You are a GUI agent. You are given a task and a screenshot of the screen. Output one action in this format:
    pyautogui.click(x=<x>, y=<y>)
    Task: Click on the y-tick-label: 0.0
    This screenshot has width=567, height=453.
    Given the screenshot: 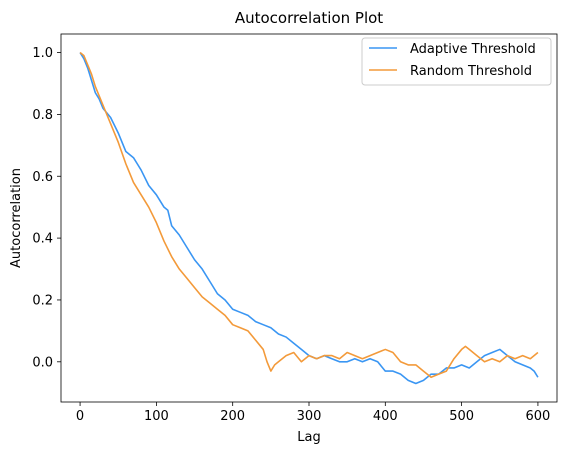 What is the action you would take?
    pyautogui.click(x=42, y=362)
    